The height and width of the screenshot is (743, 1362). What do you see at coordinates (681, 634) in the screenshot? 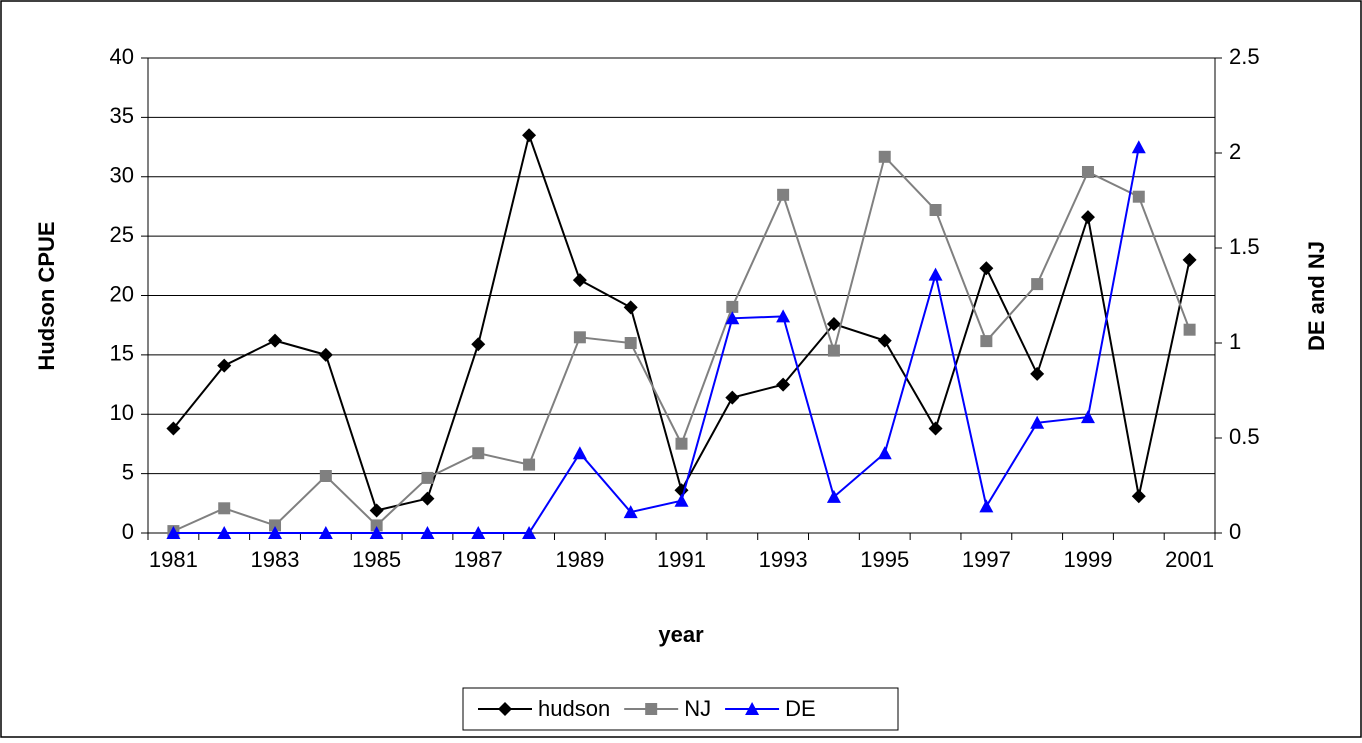
I see `x-axis-title: year` at bounding box center [681, 634].